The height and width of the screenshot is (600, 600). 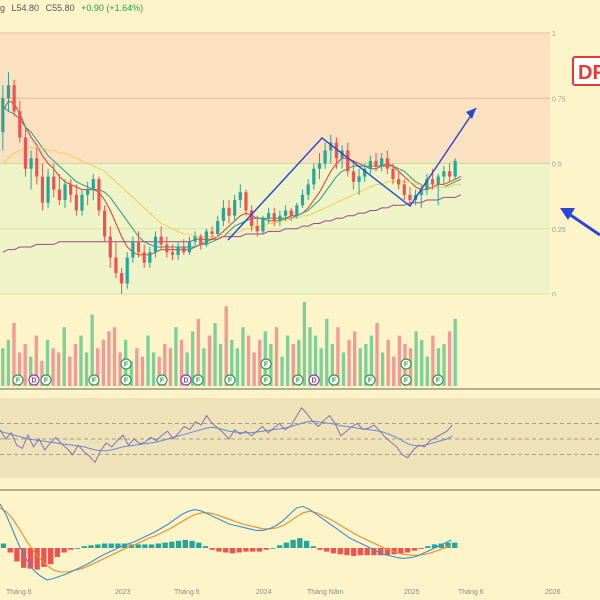 I want to click on time-axis-label: 2025, so click(x=412, y=592).